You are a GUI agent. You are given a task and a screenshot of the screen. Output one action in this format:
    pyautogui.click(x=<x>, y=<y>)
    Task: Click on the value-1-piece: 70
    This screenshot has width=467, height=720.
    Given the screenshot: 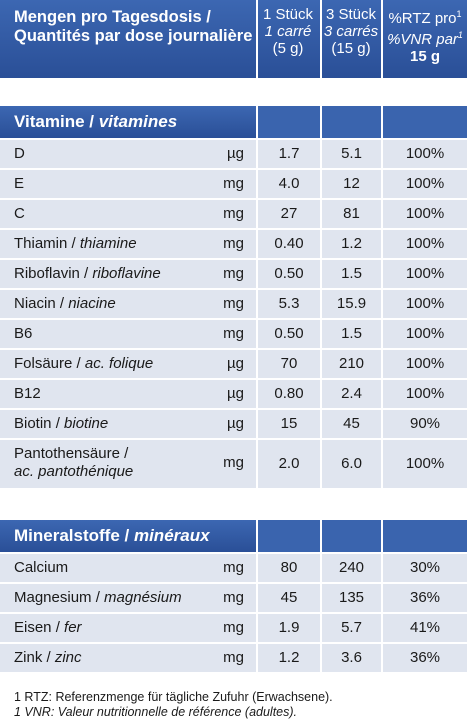 What is the action you would take?
    pyautogui.click(x=289, y=364)
    